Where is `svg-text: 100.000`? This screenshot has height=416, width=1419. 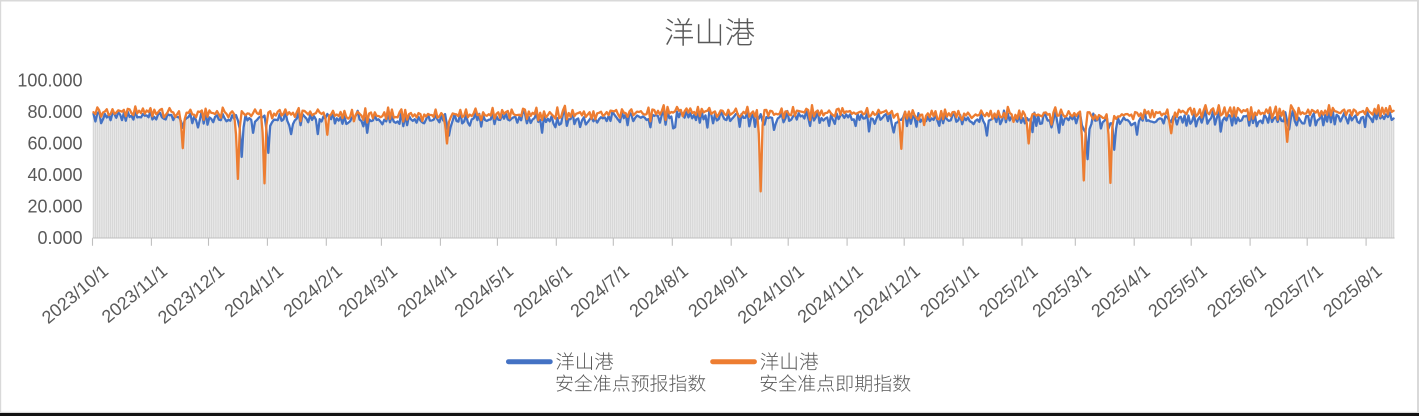 svg-text: 100.000 is located at coordinates (49, 81).